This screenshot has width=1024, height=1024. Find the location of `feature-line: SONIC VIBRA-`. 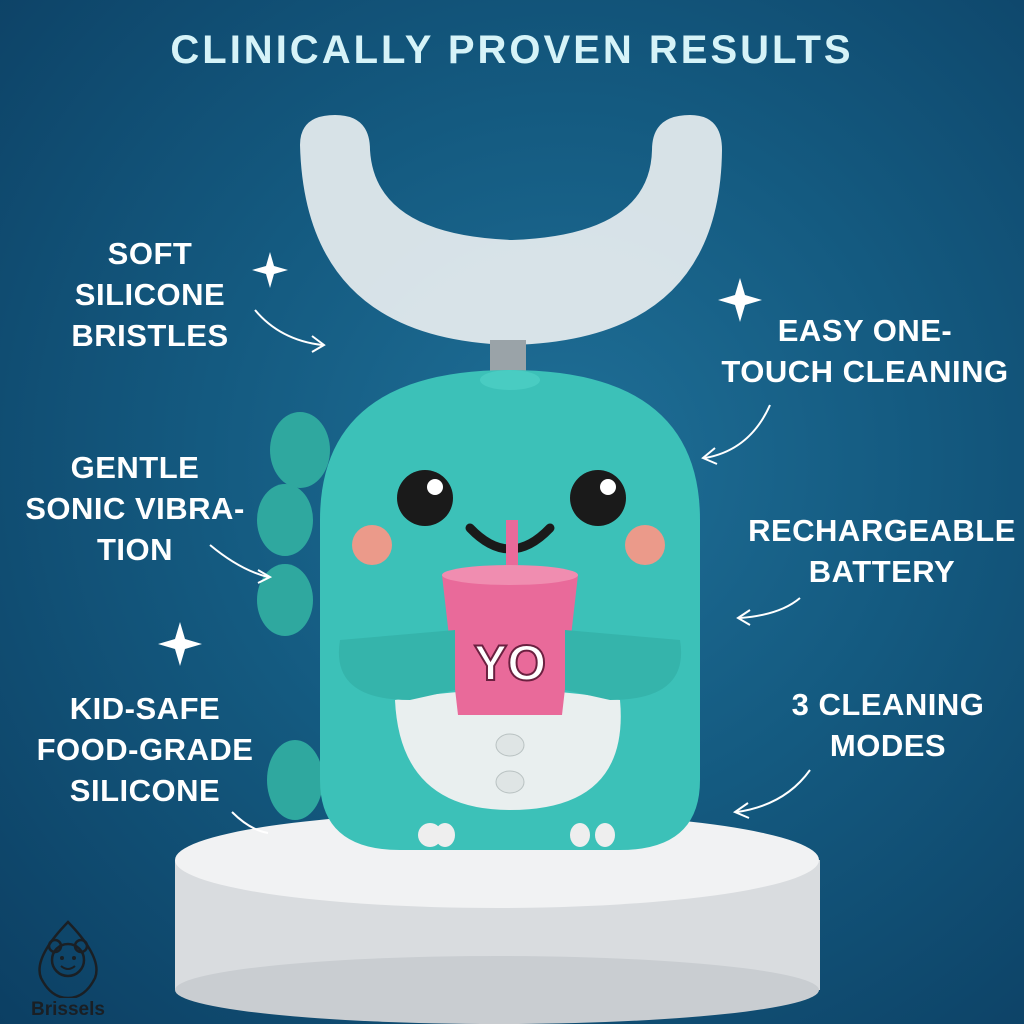

feature-line: SONIC VIBRA- is located at coordinates (135, 508).